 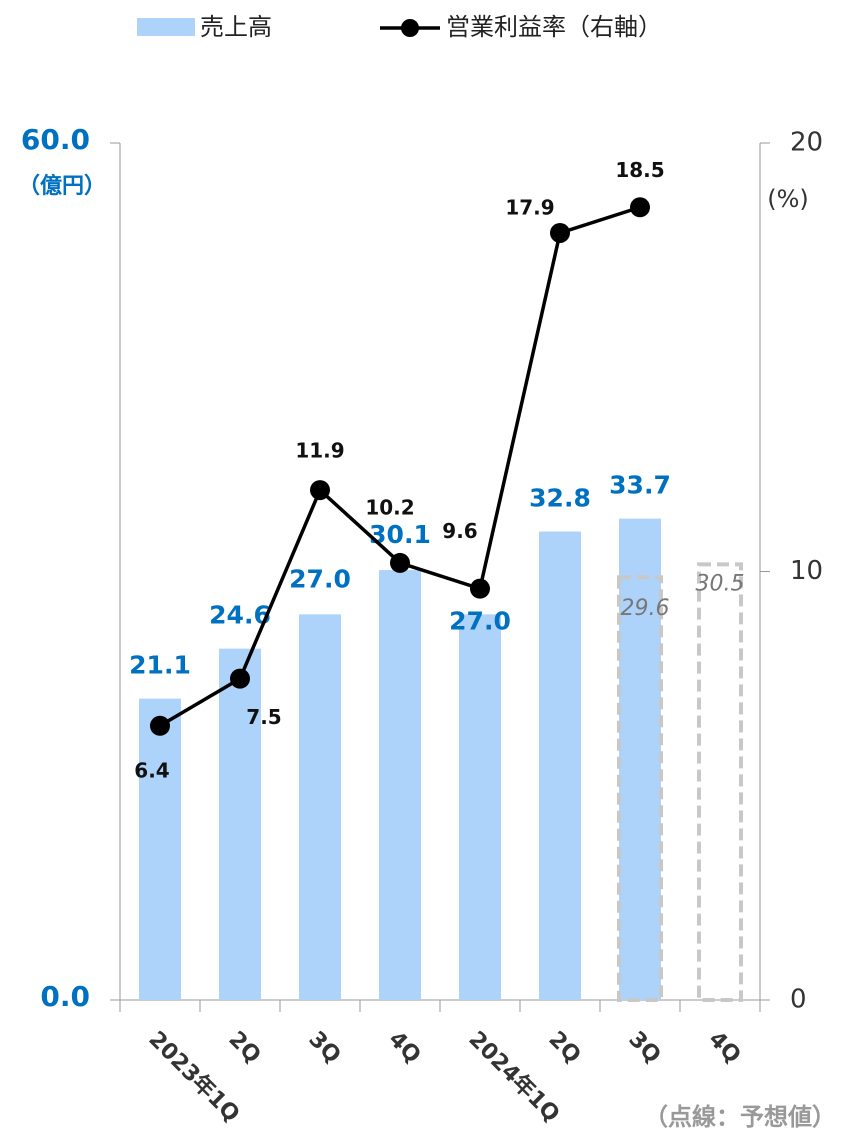 I want to click on forecast-label: 29.6, so click(x=645, y=608).